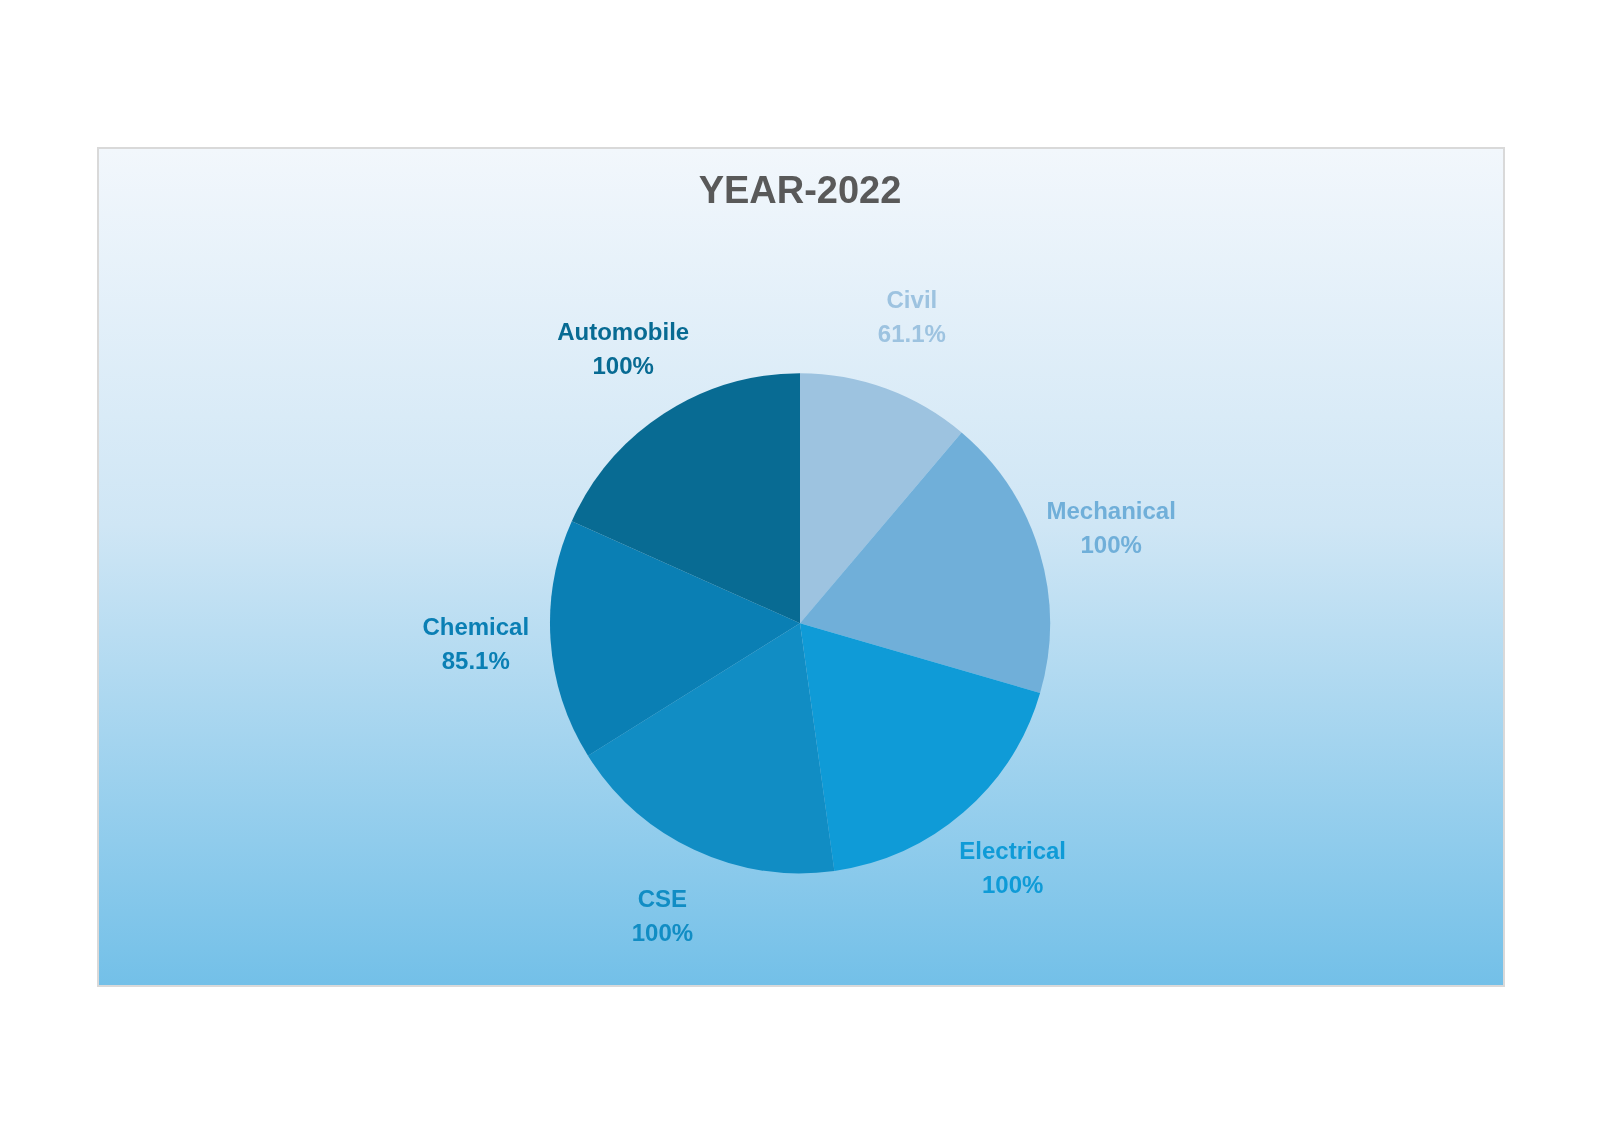 The height and width of the screenshot is (1131, 1600). Describe the element at coordinates (912, 299) in the screenshot. I see `slice-label: Civil` at that location.